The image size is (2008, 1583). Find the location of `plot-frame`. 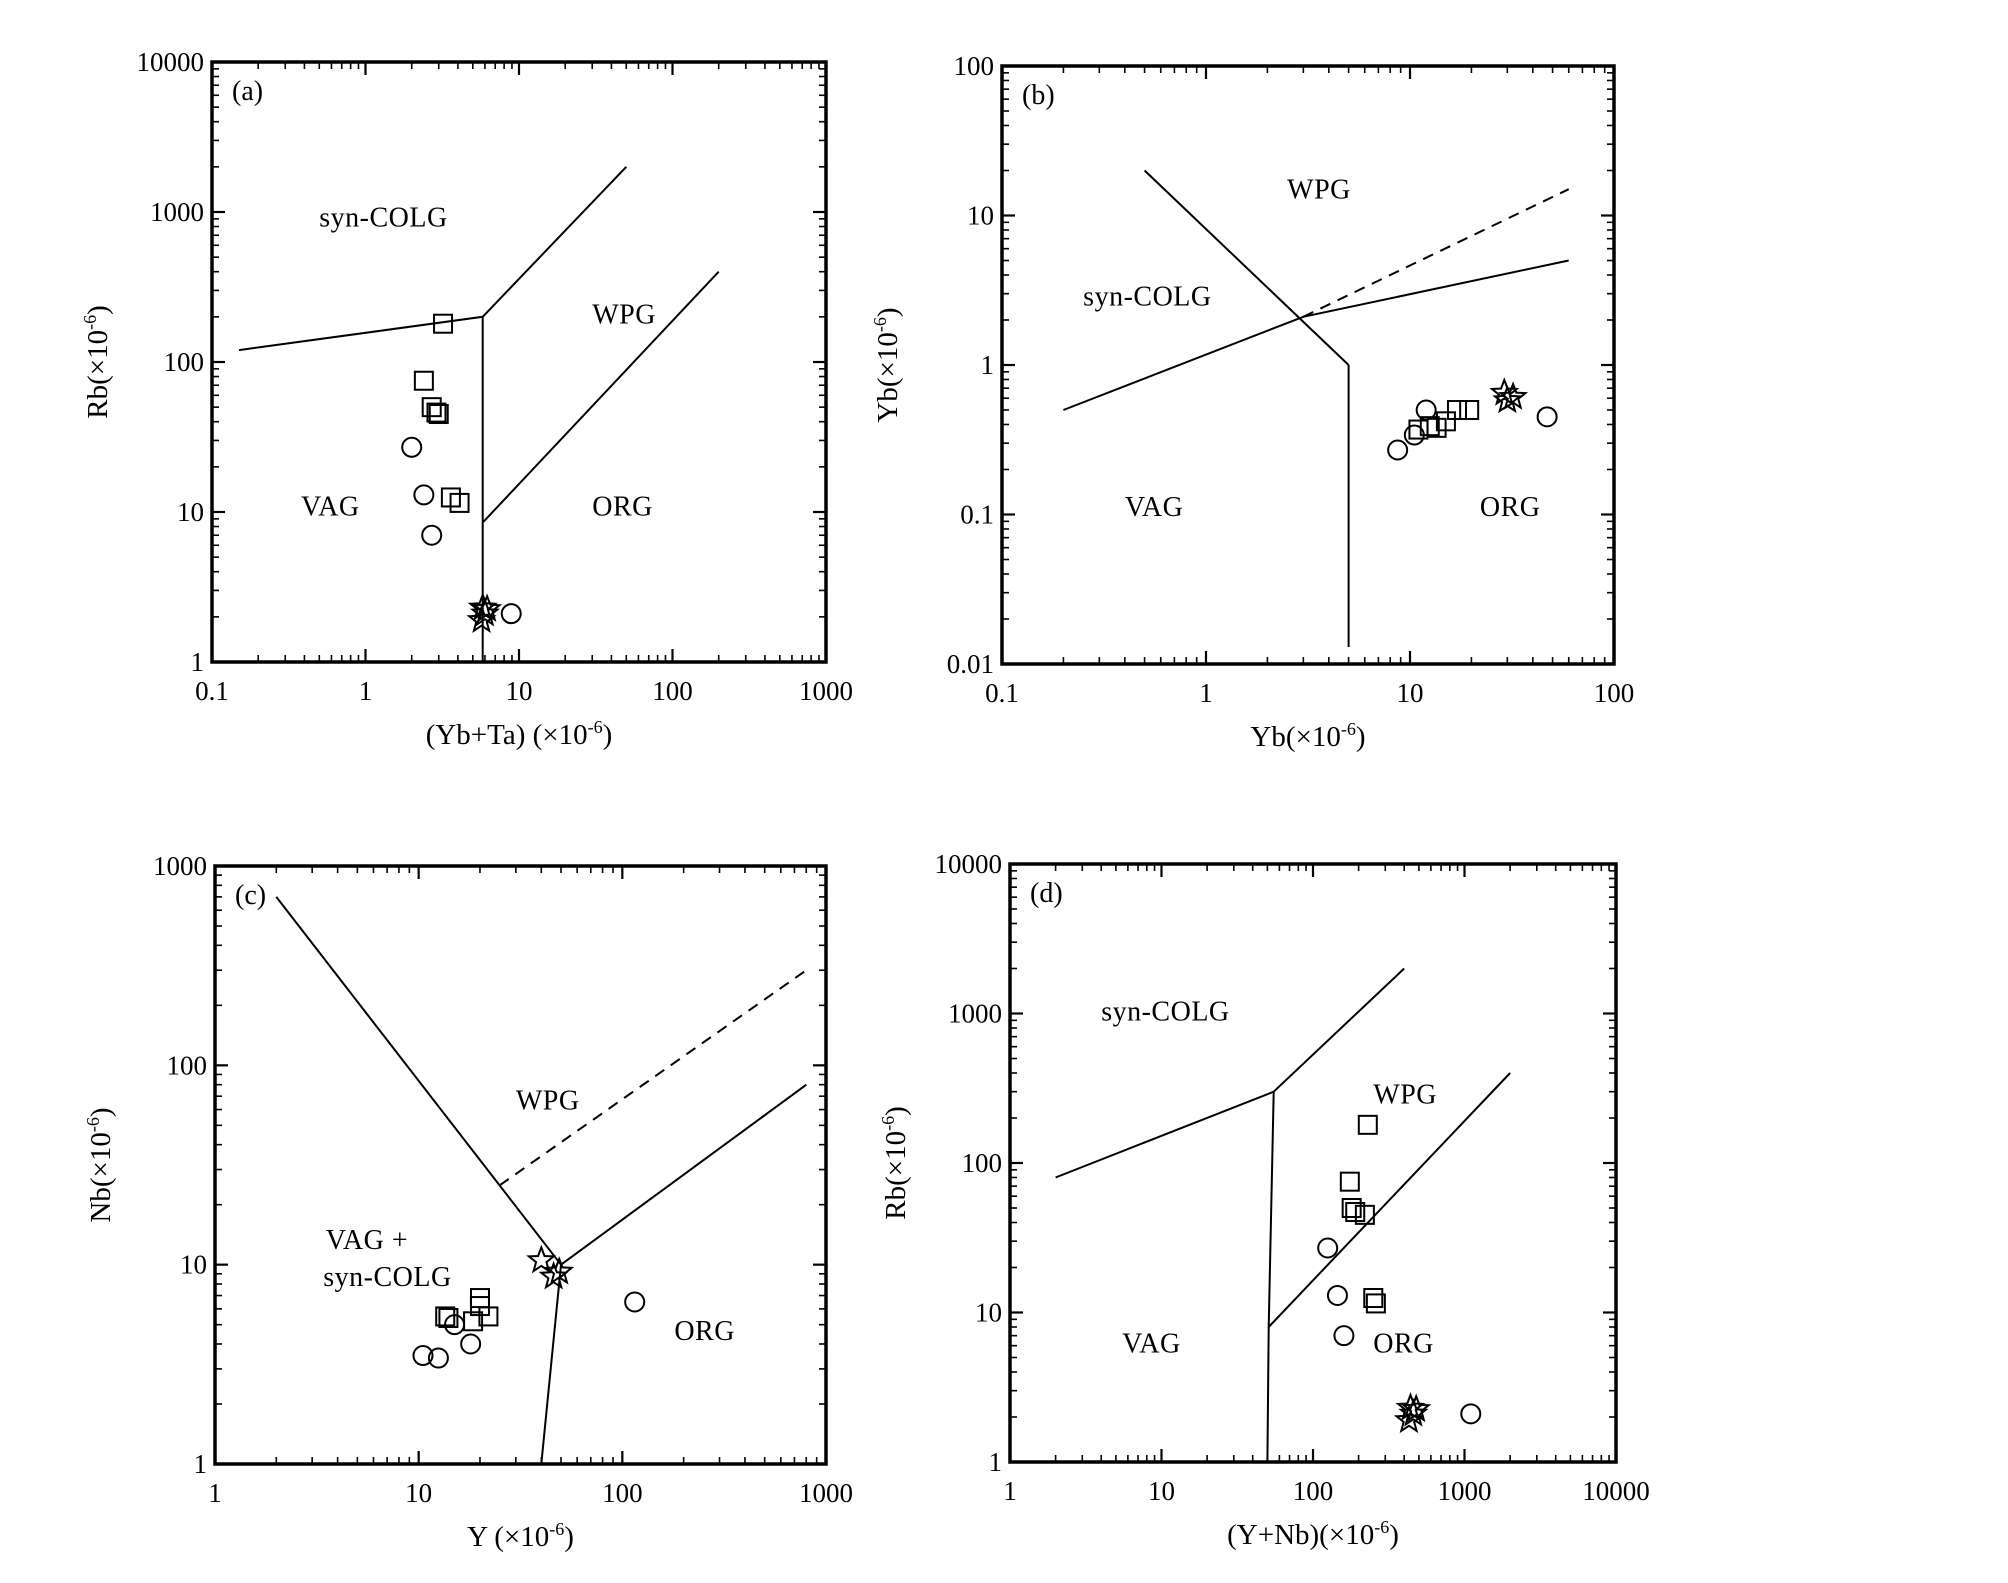

plot-frame is located at coordinates (519, 362).